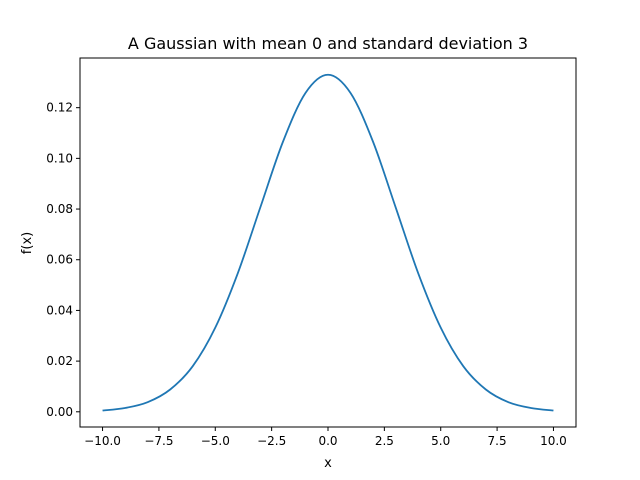  Describe the element at coordinates (102, 441) in the screenshot. I see `x-tick-label: −10.0` at that location.